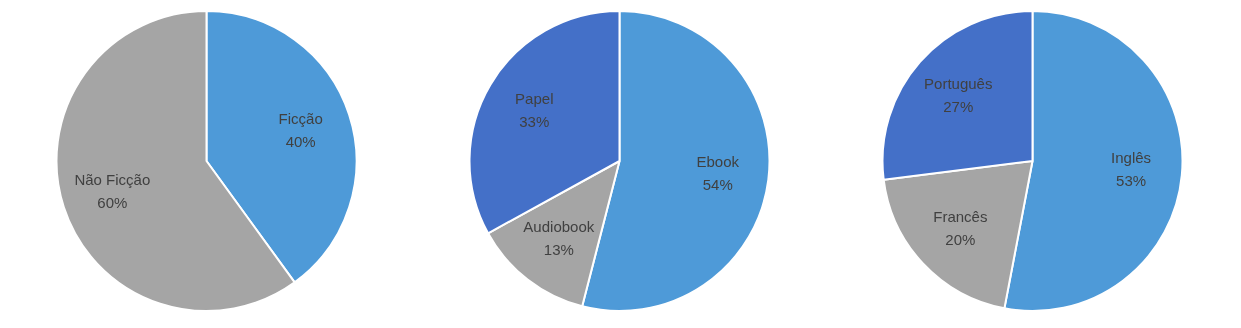  What do you see at coordinates (112, 202) in the screenshot?
I see `data-label: 60%` at bounding box center [112, 202].